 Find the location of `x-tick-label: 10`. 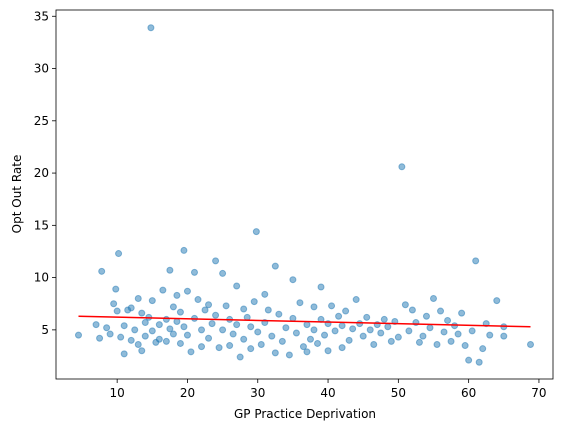

x-tick-label: 10 is located at coordinates (117, 393).